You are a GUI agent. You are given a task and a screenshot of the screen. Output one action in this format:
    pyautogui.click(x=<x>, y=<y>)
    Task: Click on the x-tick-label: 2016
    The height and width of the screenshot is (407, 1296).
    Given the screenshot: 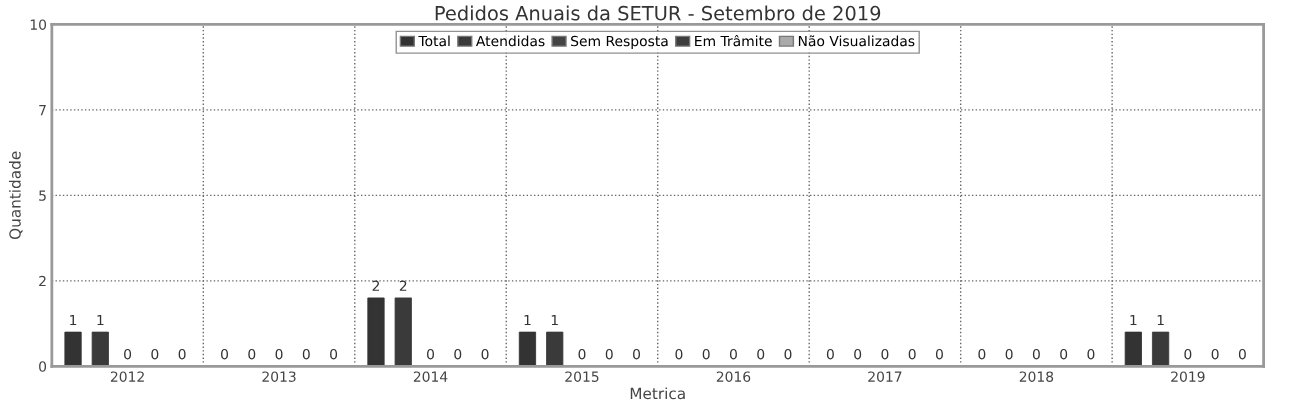 What is the action you would take?
    pyautogui.click(x=733, y=376)
    